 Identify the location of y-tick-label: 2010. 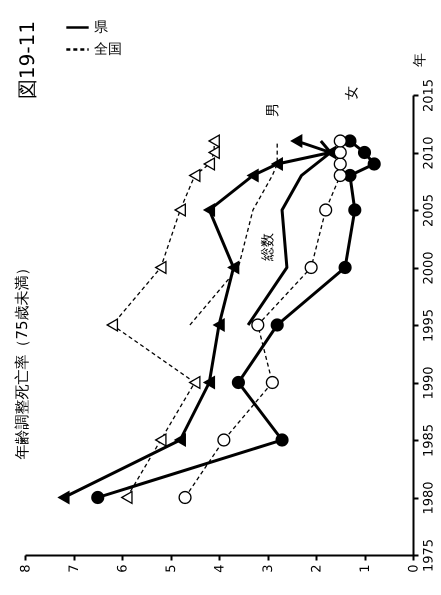
(429, 153).